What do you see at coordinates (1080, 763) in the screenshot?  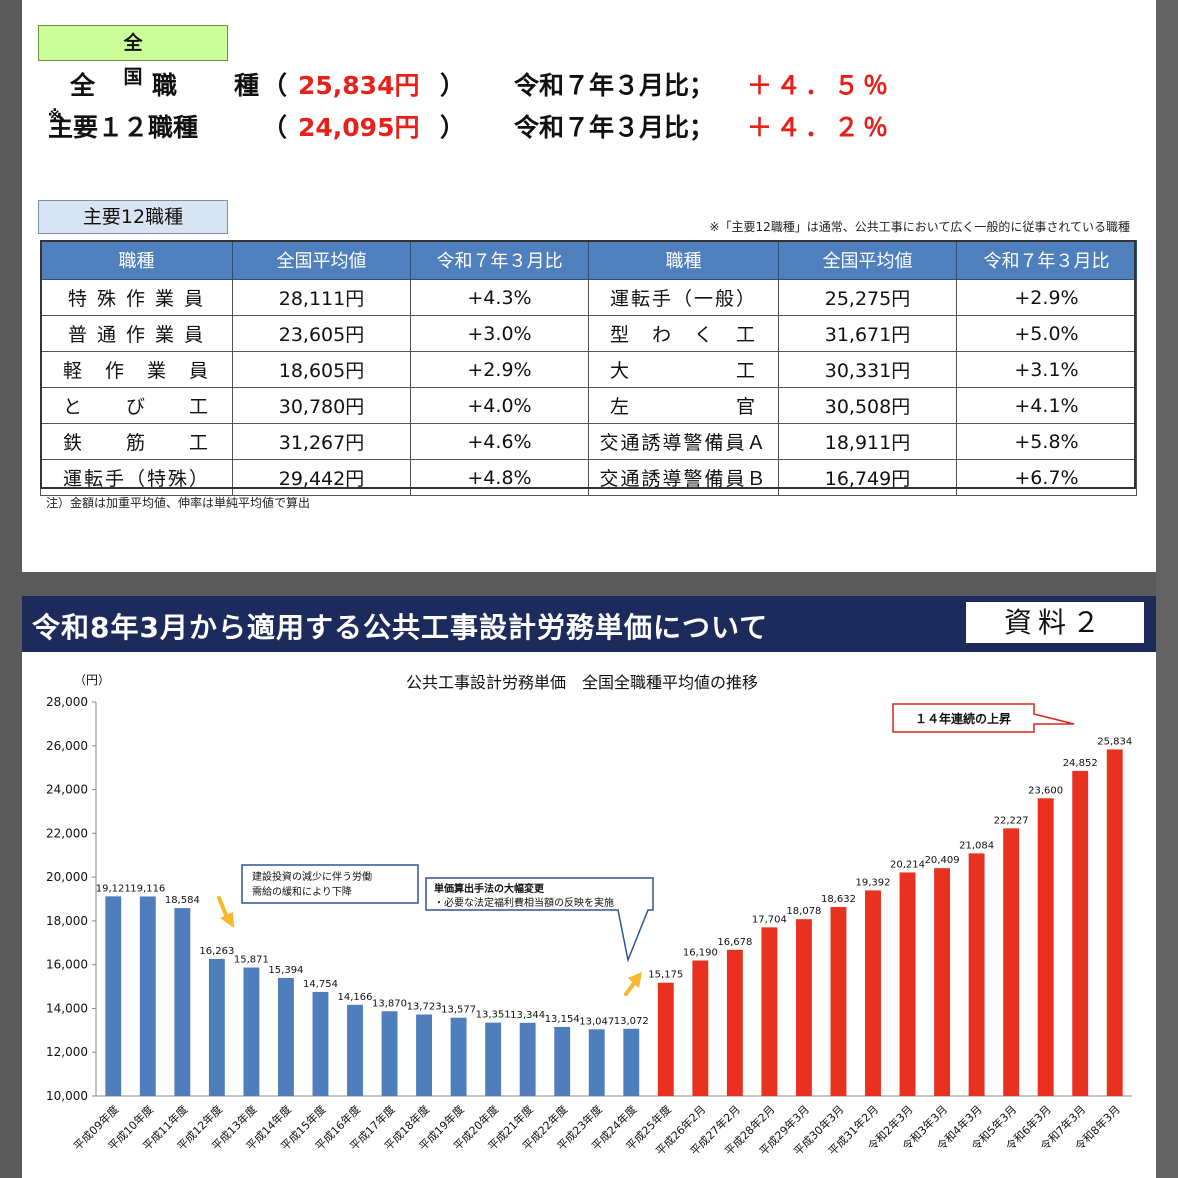 I see `value-label: 24,852` at bounding box center [1080, 763].